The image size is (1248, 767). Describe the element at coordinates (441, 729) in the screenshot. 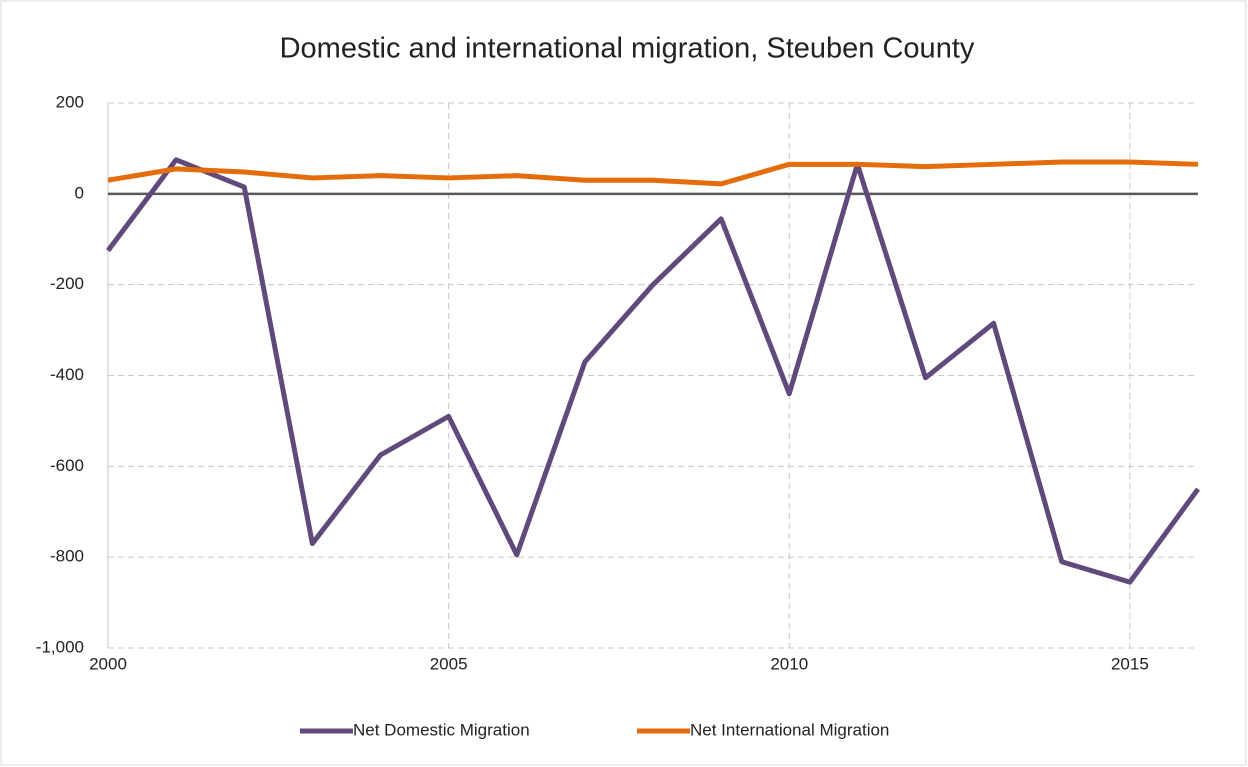

I see `legend-label: Net Domestic Migration` at that location.